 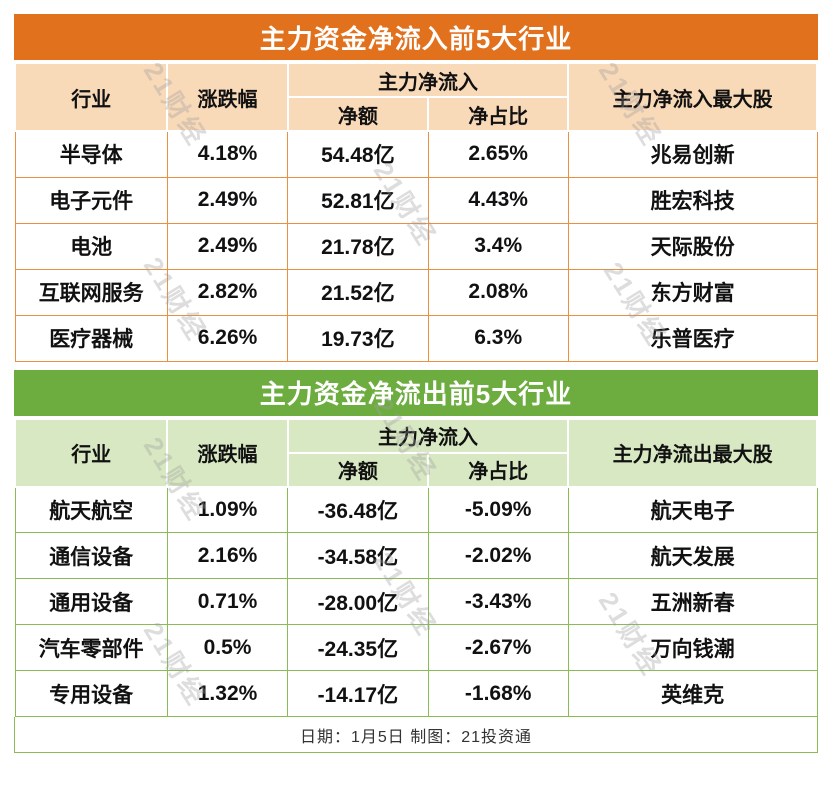 I want to click on cell-industry: 通用设备, so click(x=91, y=601).